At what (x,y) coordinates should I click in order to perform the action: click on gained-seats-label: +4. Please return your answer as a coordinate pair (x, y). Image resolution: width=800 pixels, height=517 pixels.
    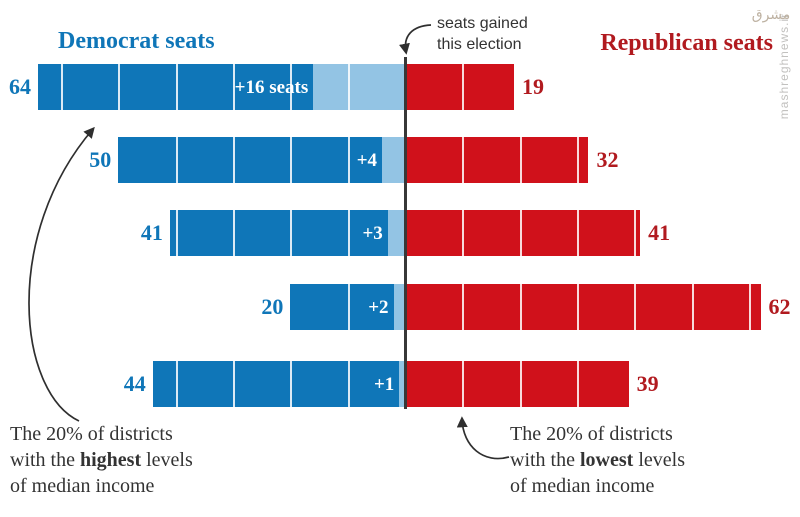
    Looking at the image, I should click on (367, 160).